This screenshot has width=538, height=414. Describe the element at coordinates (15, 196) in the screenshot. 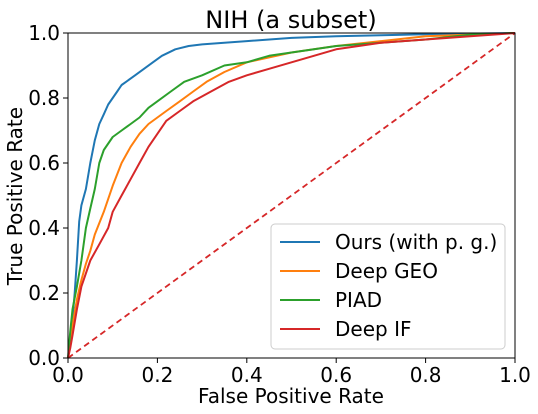

I see `y-axis-label: True Positive Rate` at that location.